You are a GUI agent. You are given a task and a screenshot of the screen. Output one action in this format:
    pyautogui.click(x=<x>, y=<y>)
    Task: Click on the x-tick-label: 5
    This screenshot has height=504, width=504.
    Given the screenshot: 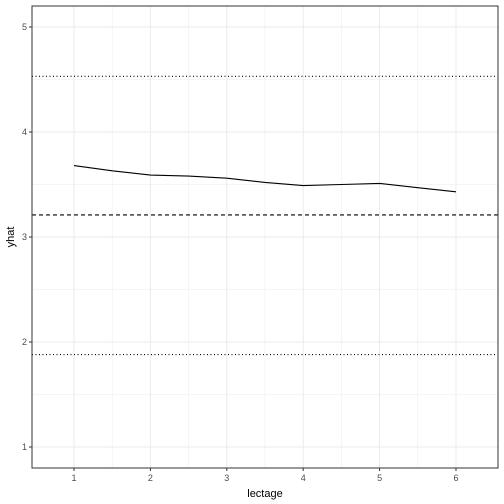 What is the action you would take?
    pyautogui.click(x=379, y=478)
    